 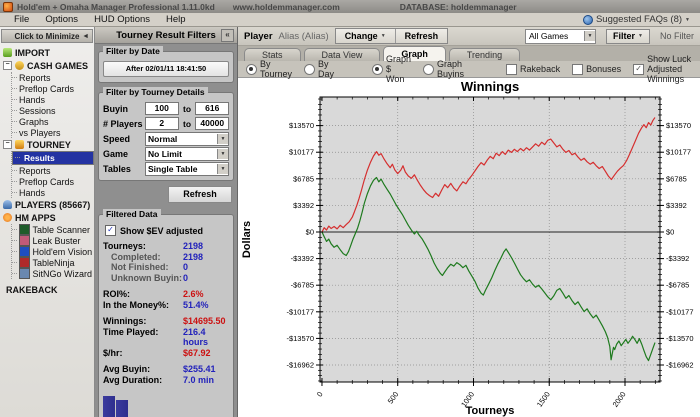 What do you see at coordinates (212, 108) in the screenshot?
I see `buyin-to-input: 616` at bounding box center [212, 108].